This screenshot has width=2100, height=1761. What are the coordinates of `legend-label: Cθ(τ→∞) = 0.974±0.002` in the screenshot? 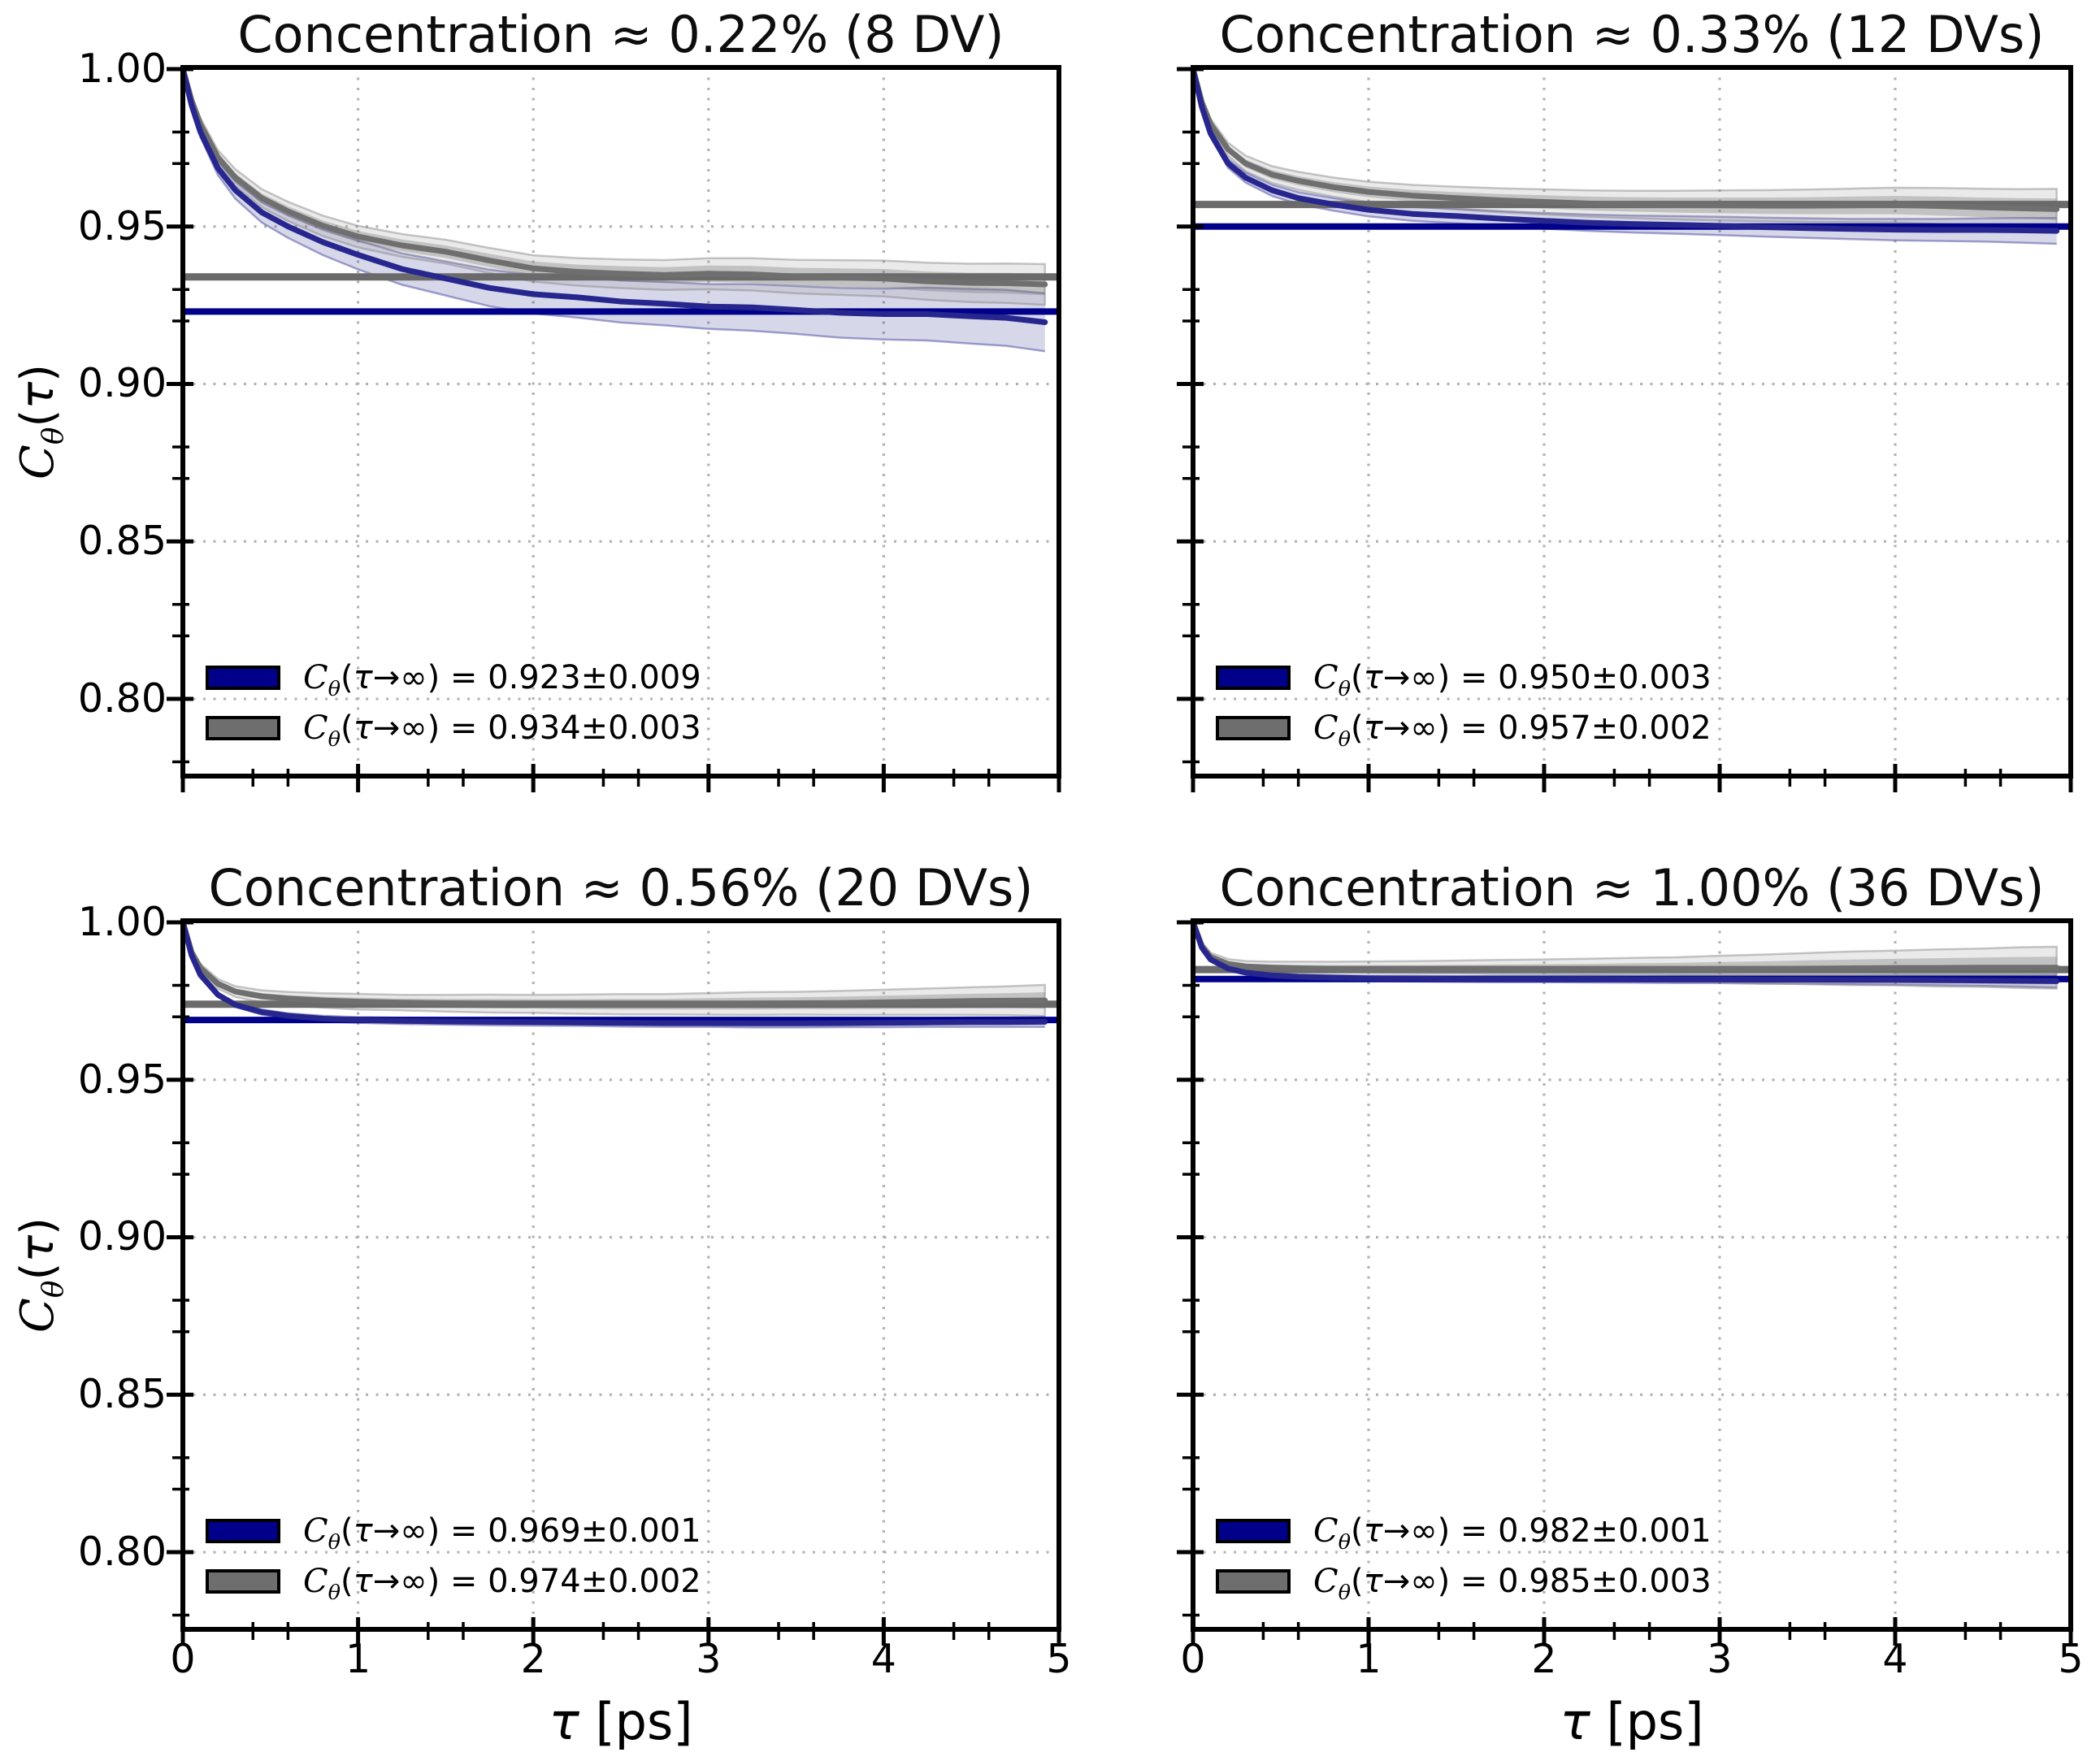 It's located at (502, 1584).